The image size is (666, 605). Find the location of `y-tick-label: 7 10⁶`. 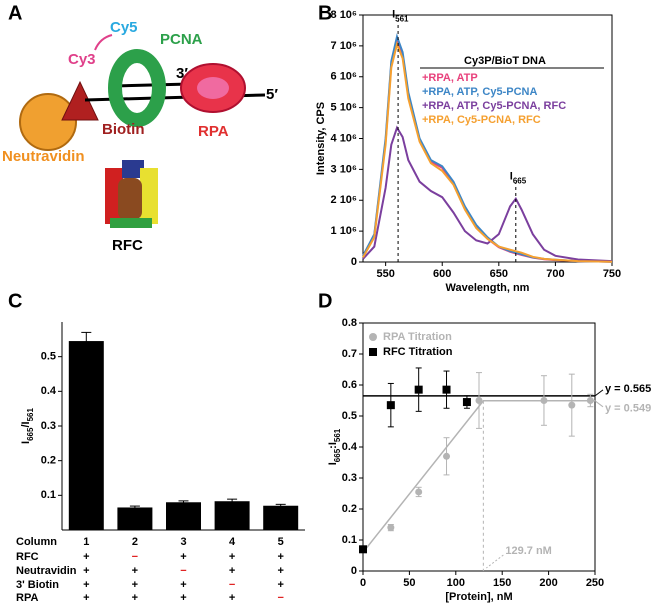

y-tick-label: 7 10⁶ is located at coordinates (344, 46).